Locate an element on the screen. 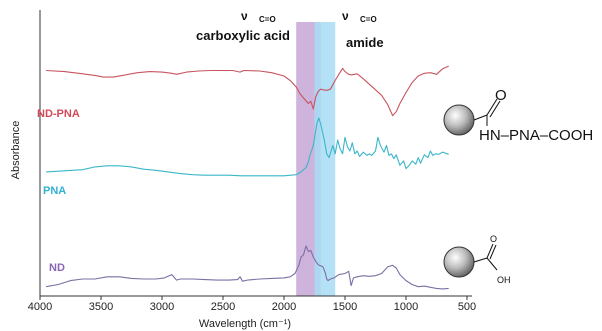 The width and height of the screenshot is (602, 331). acid-nu-symbol: ν is located at coordinates (244, 16).